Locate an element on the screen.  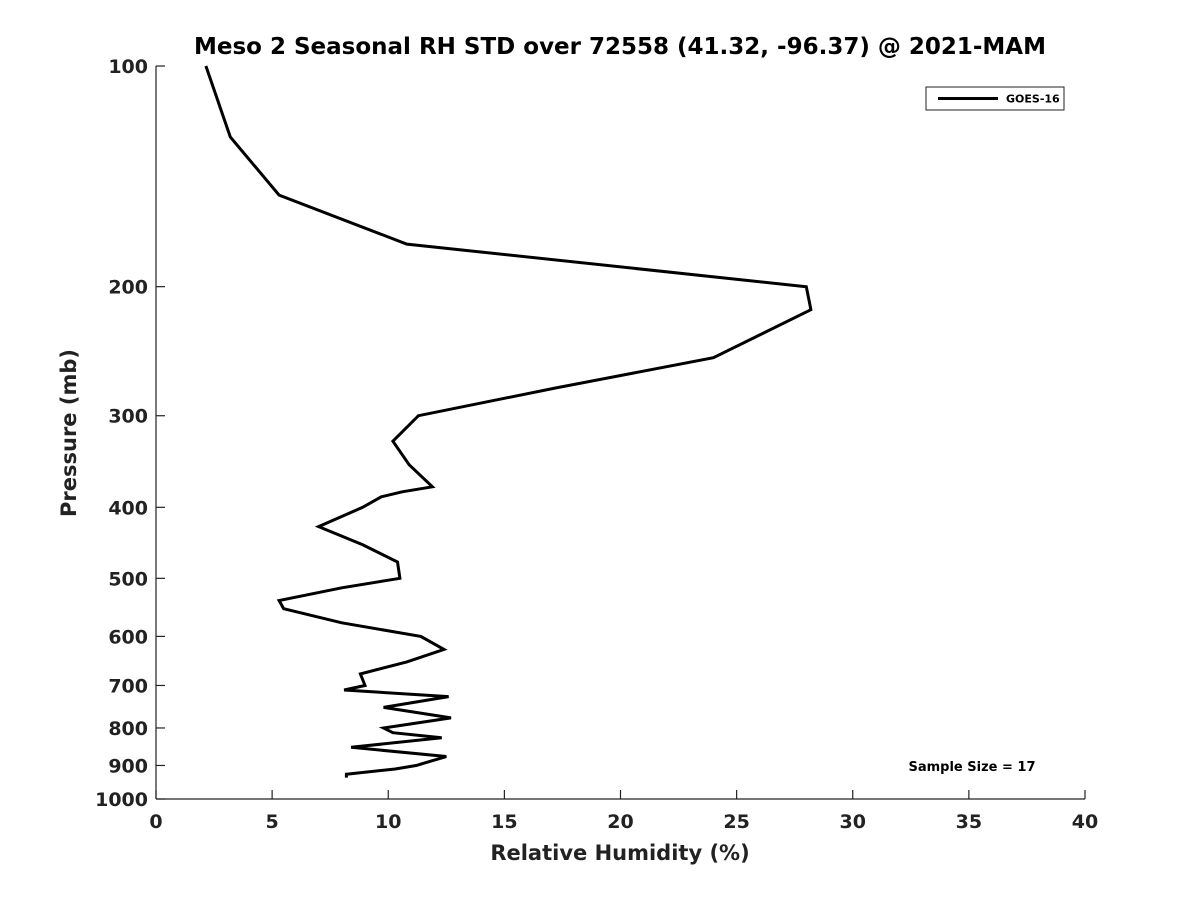
y-tick-label: 600 is located at coordinates (128, 637).